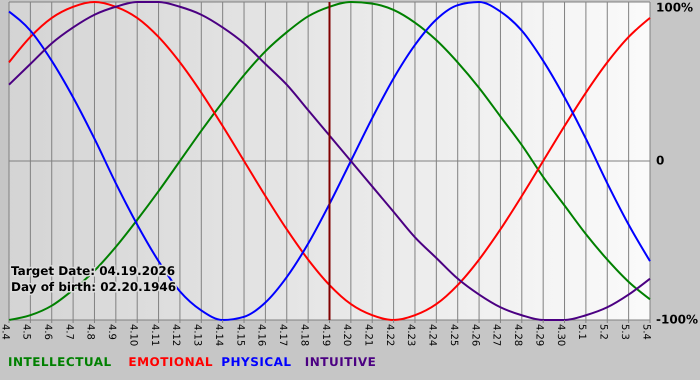 Image resolution: width=700 pixels, height=380 pixels. What do you see at coordinates (304, 335) in the screenshot?
I see `x-tick-label: 4.18` at bounding box center [304, 335].